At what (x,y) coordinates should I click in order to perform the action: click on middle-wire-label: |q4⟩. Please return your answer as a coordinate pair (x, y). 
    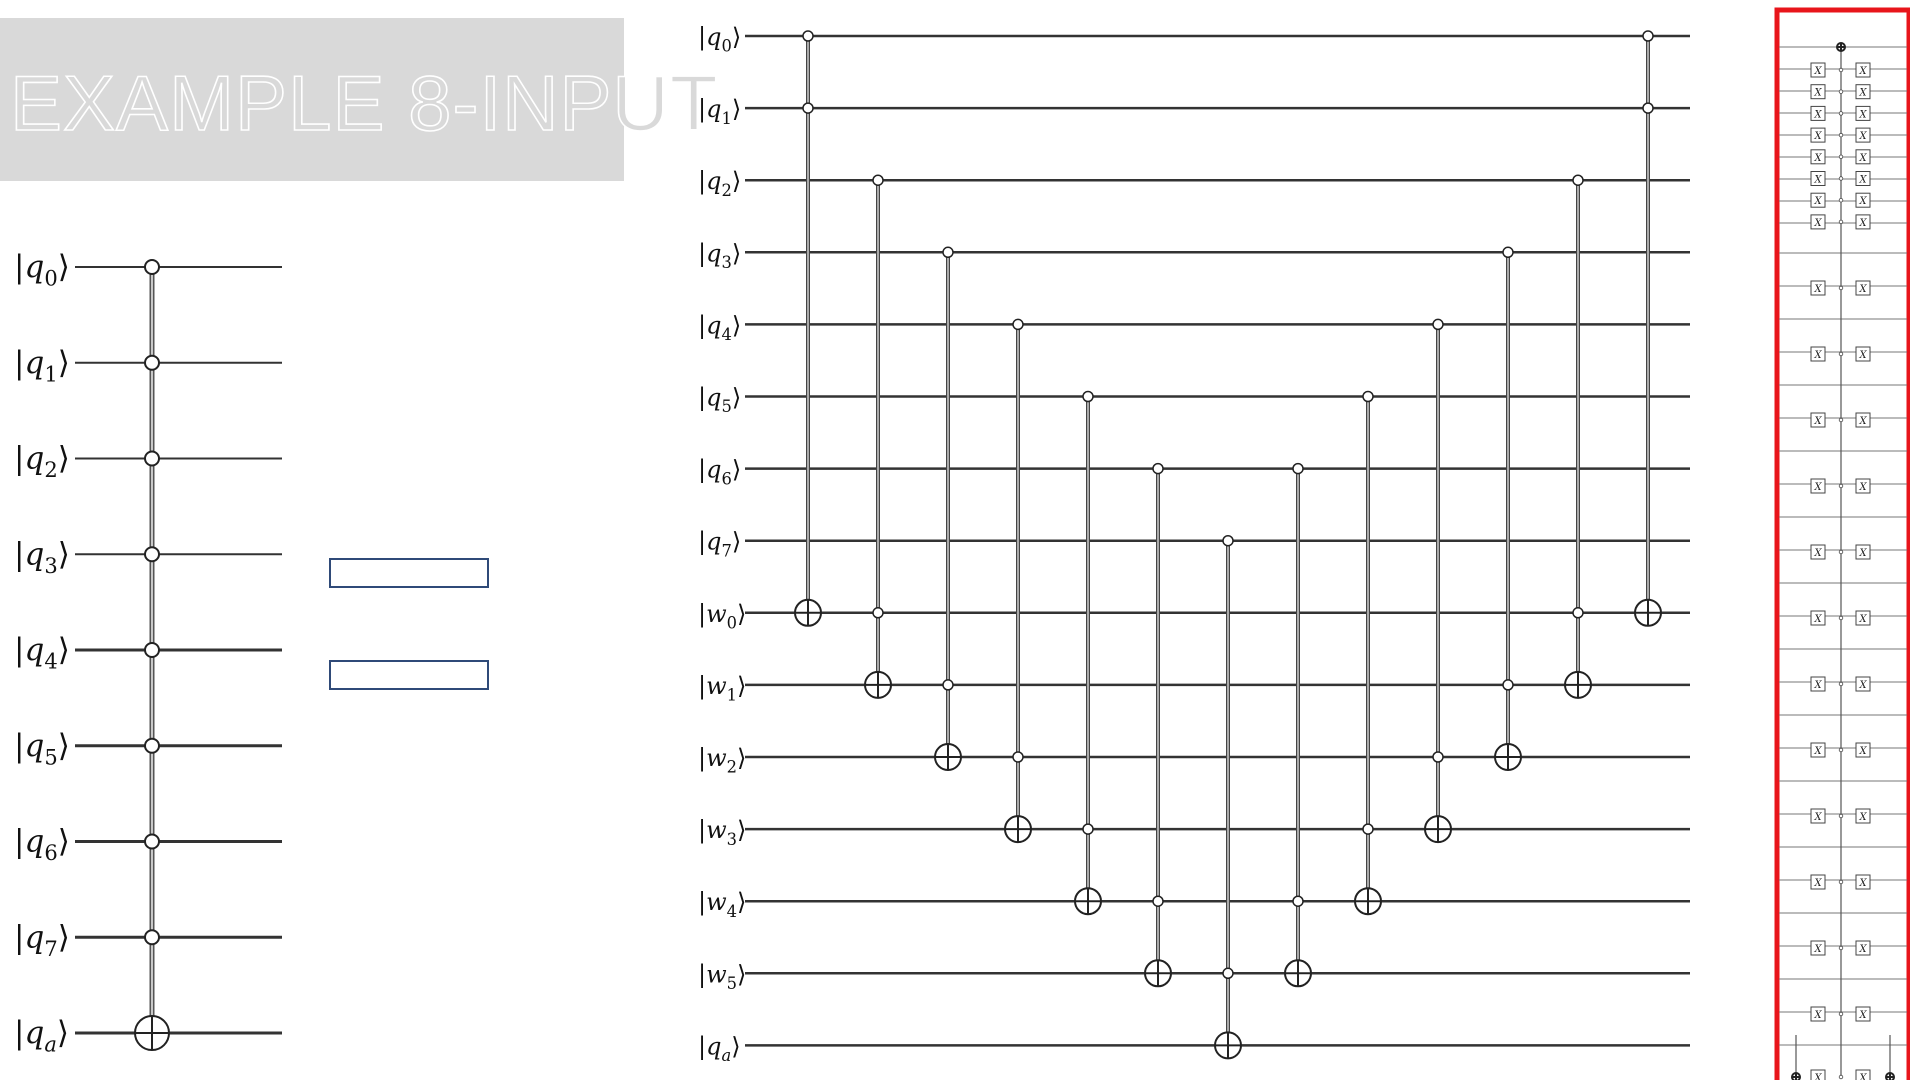
    Looking at the image, I should click on (719, 327).